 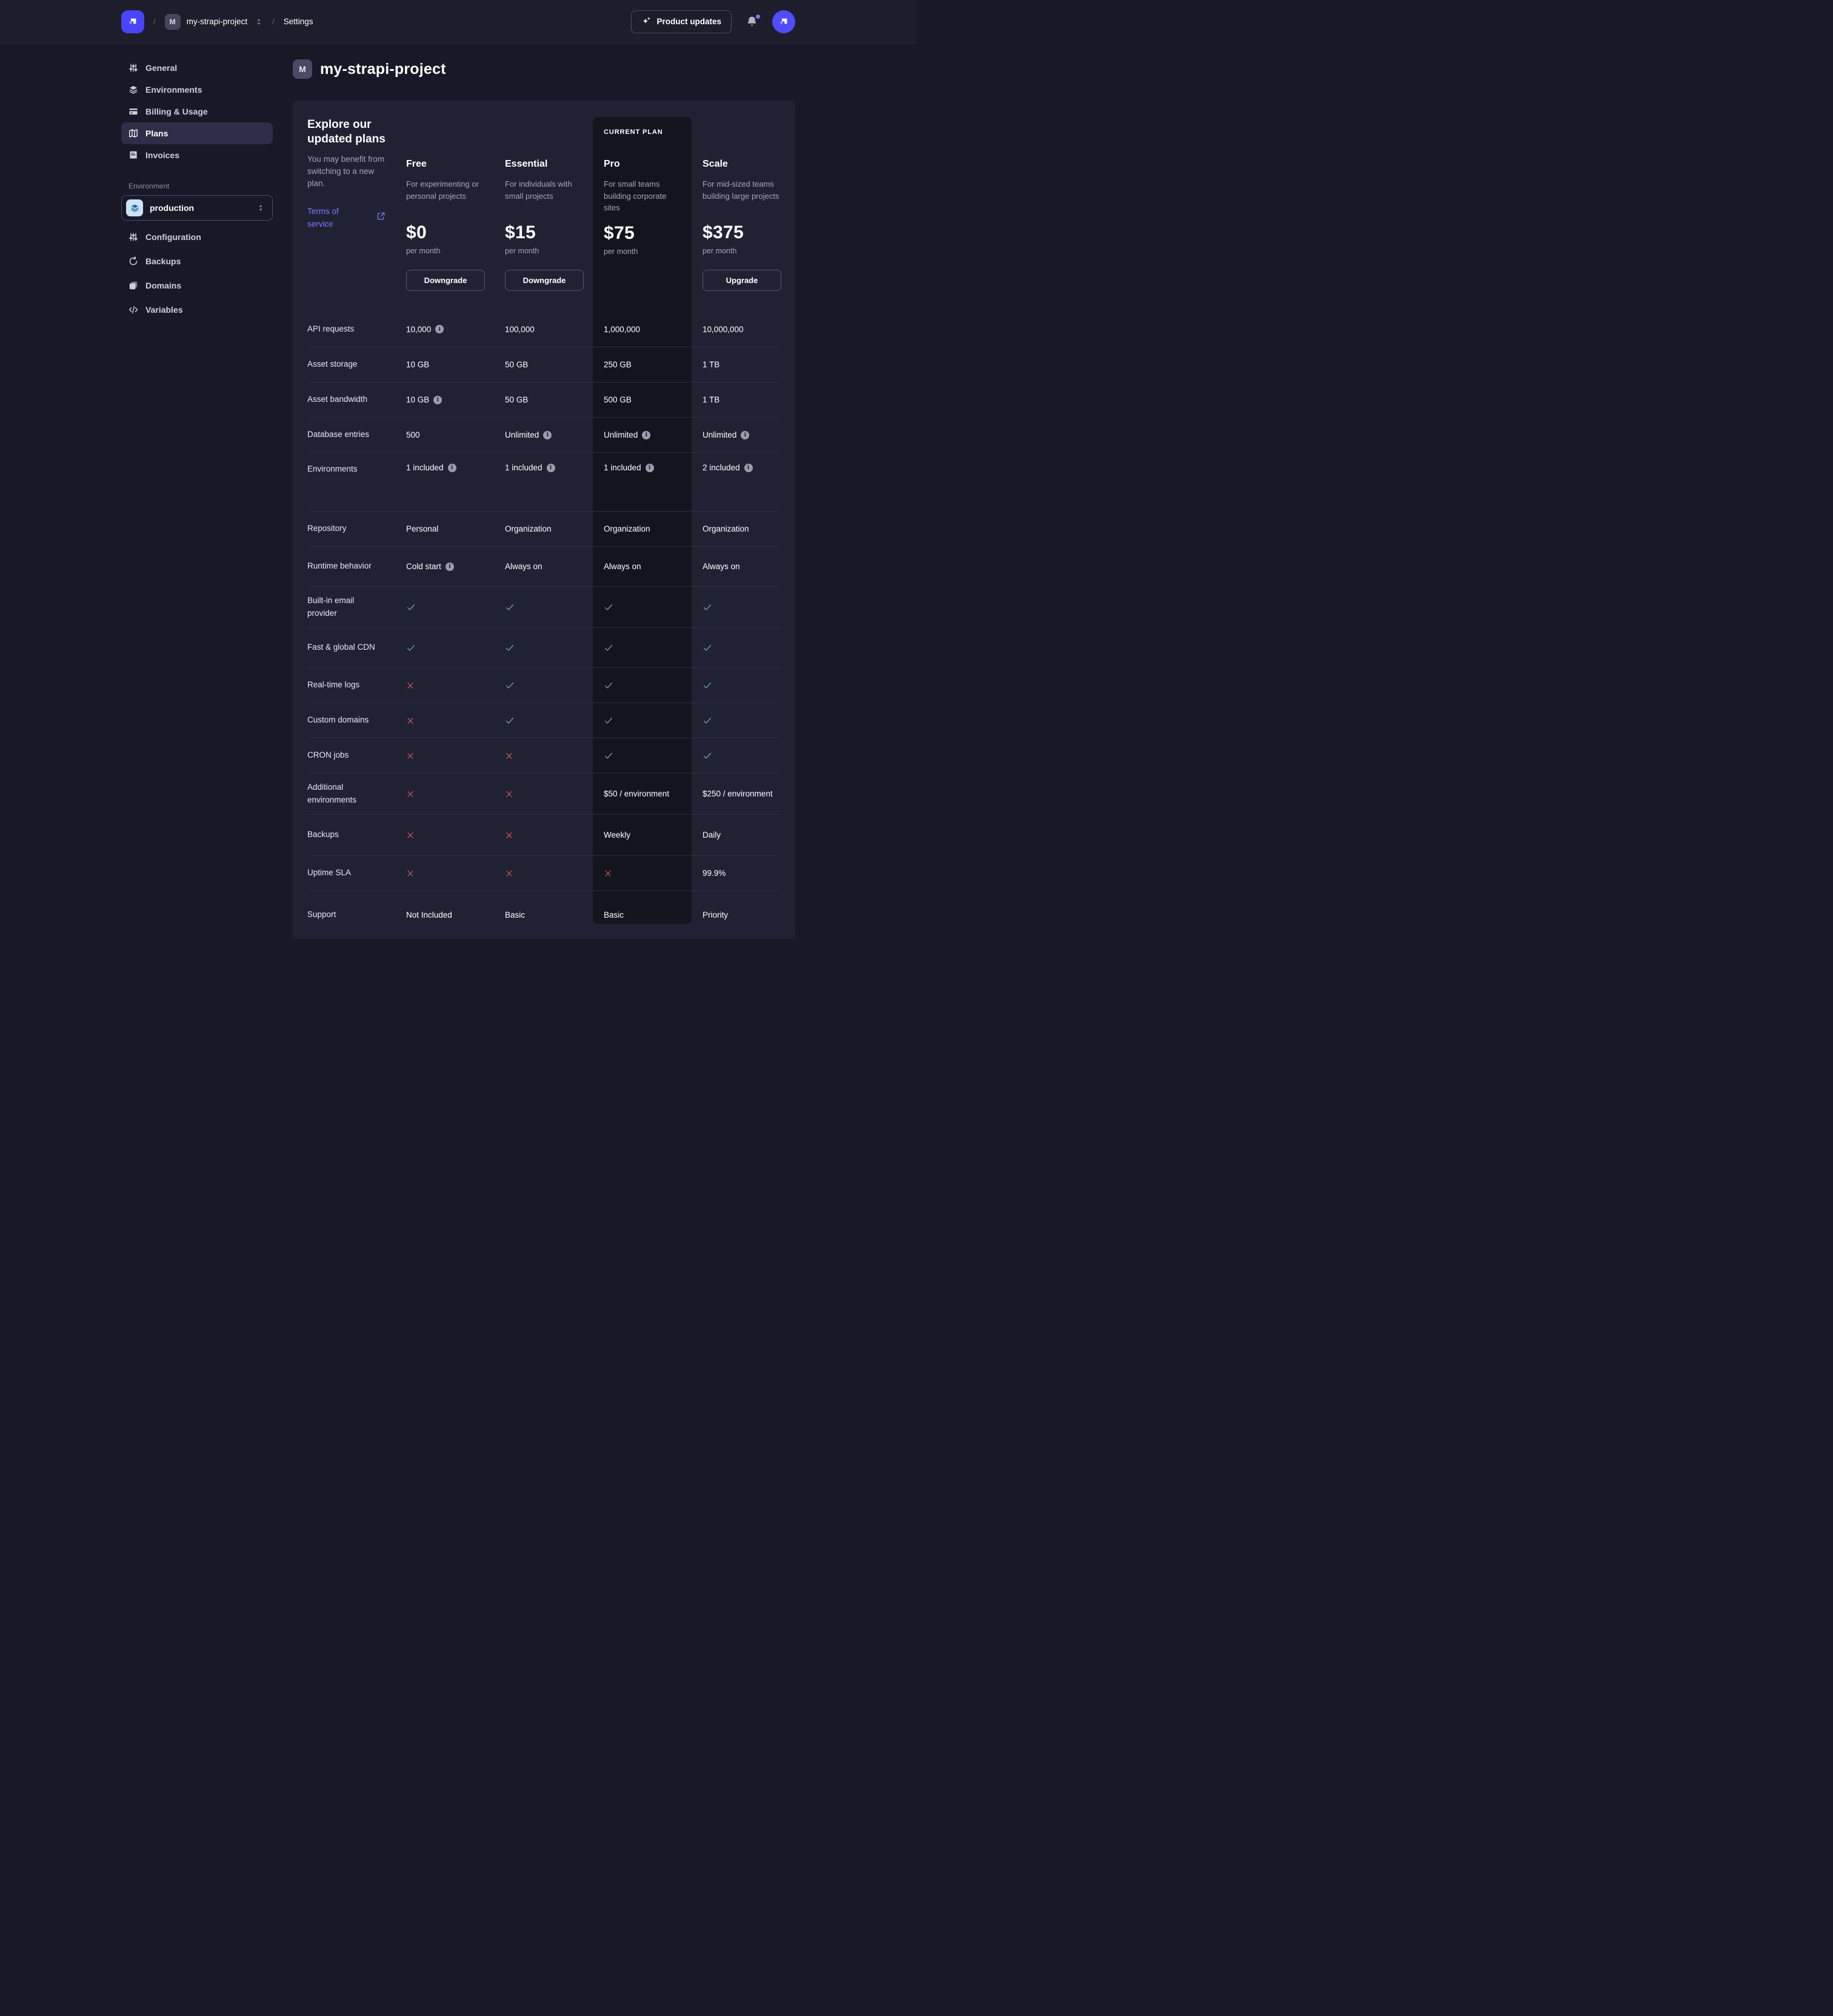 What do you see at coordinates (197, 68) in the screenshot?
I see `sidebar-item-general: General` at bounding box center [197, 68].